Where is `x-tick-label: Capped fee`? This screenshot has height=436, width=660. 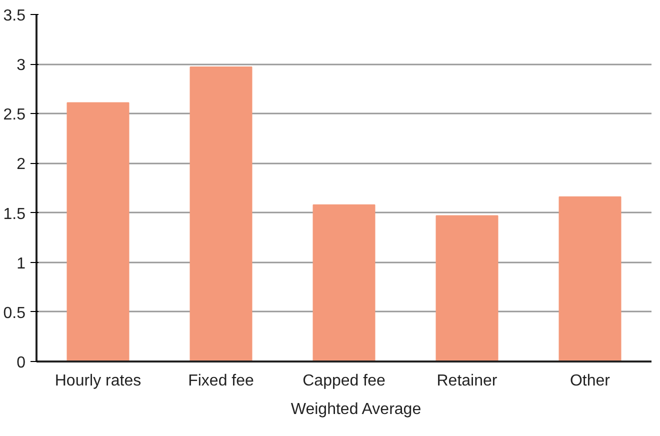
x-tick-label: Capped fee is located at coordinates (344, 381).